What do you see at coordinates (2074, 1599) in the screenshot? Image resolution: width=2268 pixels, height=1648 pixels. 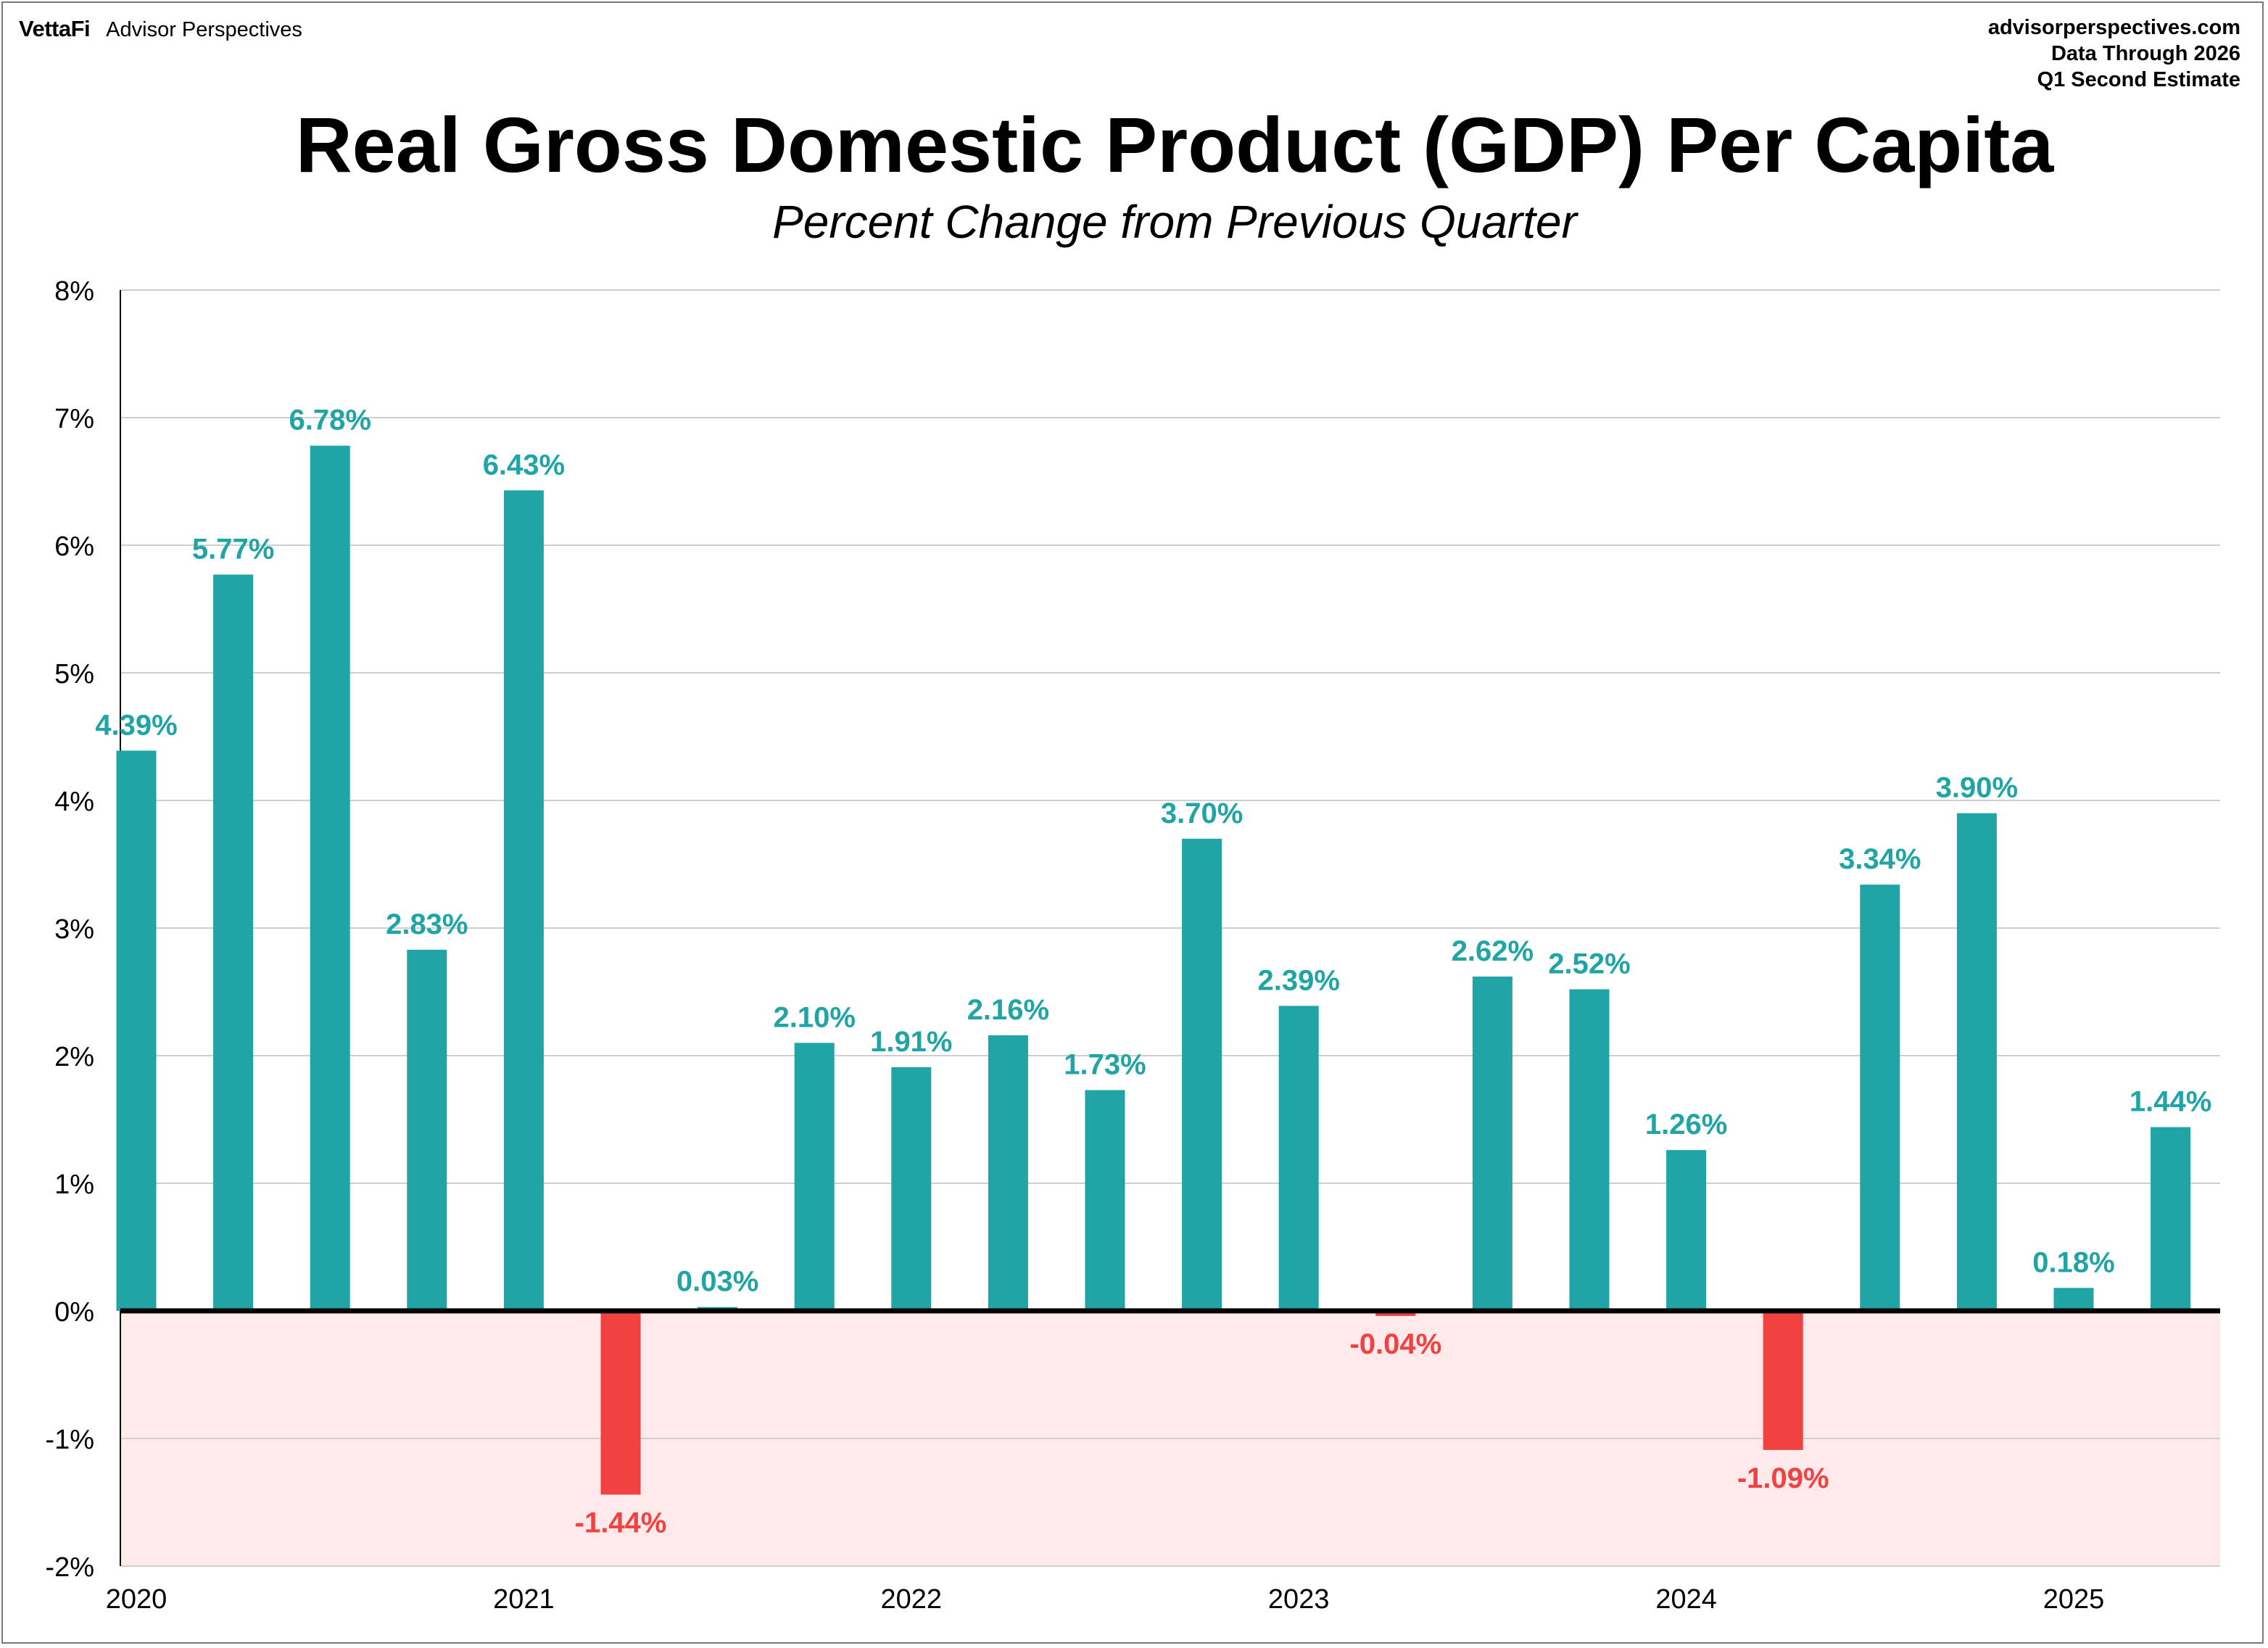 I see `x-tick-label: 2025` at bounding box center [2074, 1599].